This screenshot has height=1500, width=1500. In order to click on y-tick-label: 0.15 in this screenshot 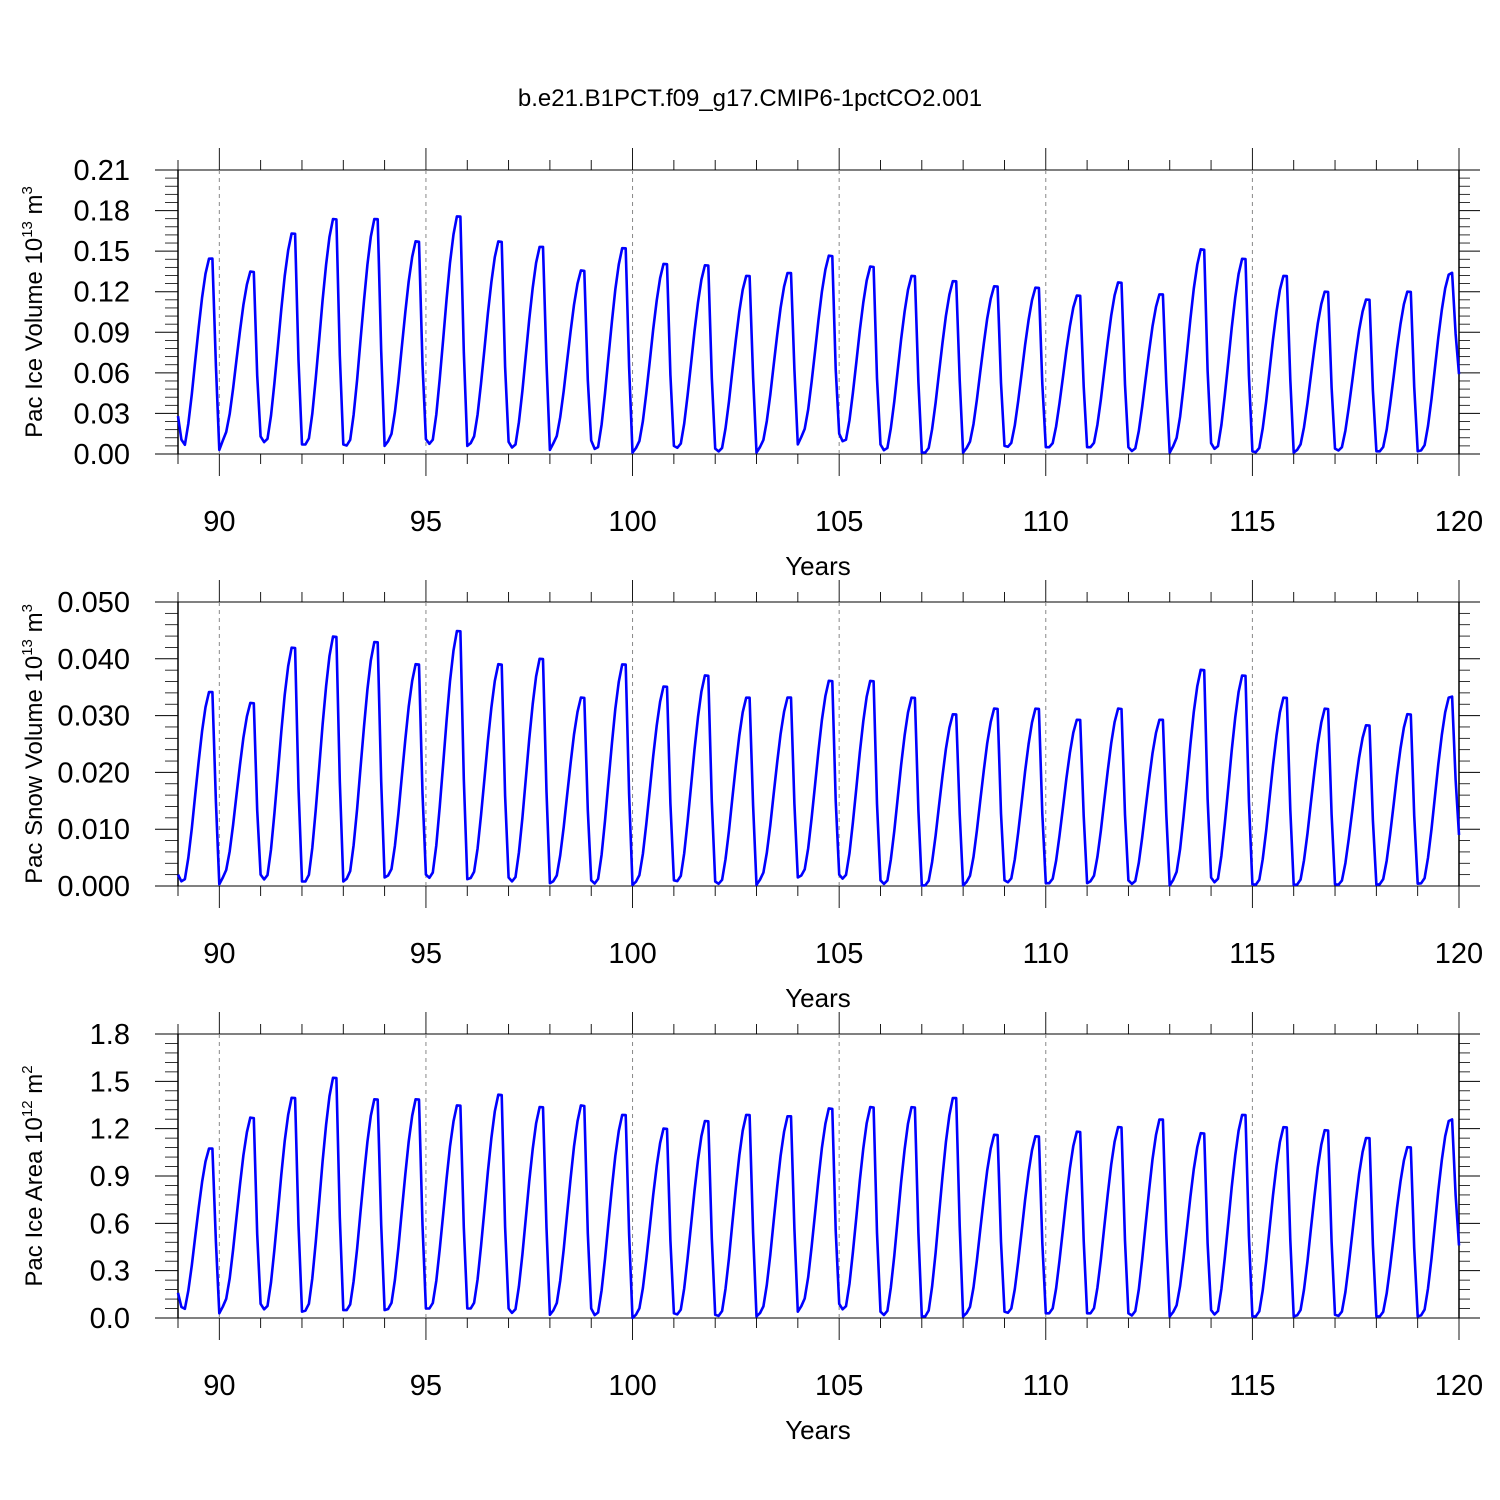, I will do `click(102, 252)`.